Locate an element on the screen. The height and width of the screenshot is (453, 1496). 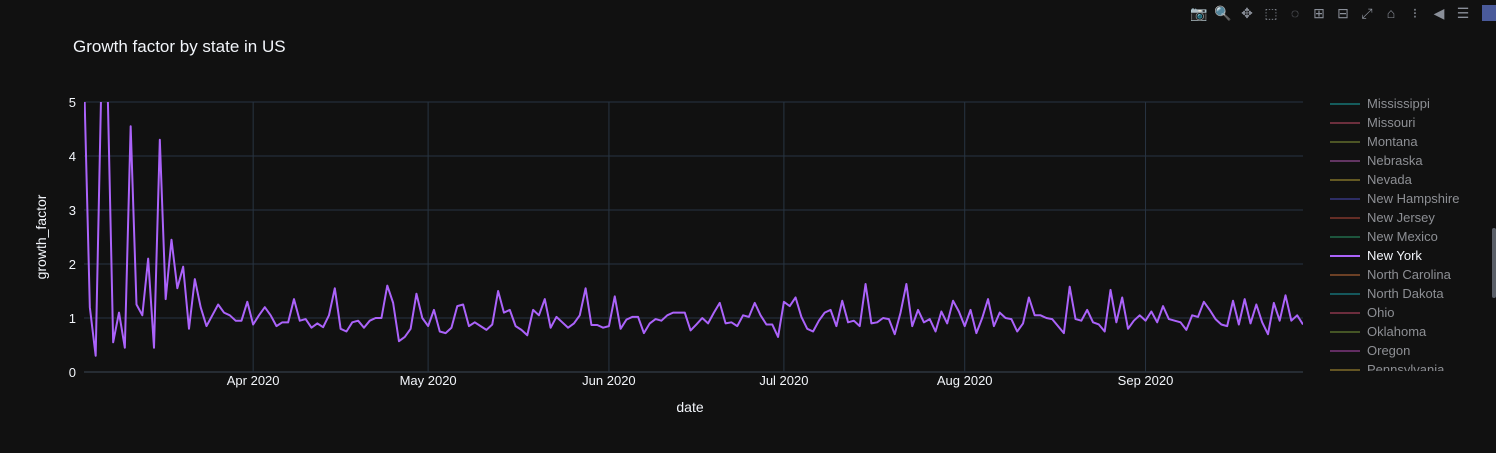
legend-item: North Carolina is located at coordinates (1390, 274).